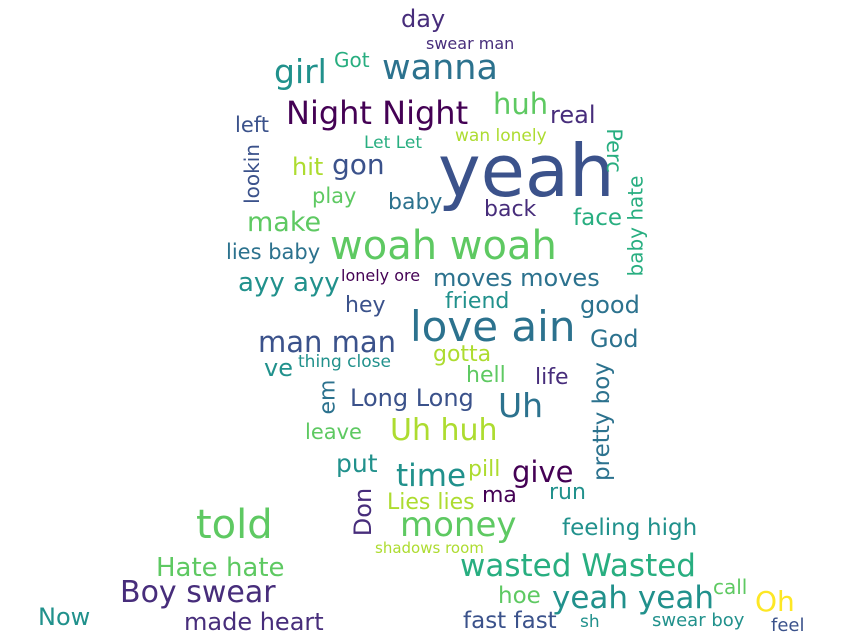 This screenshot has height=639, width=846. I want to click on cloud-word-yeah: yeah, so click(526, 171).